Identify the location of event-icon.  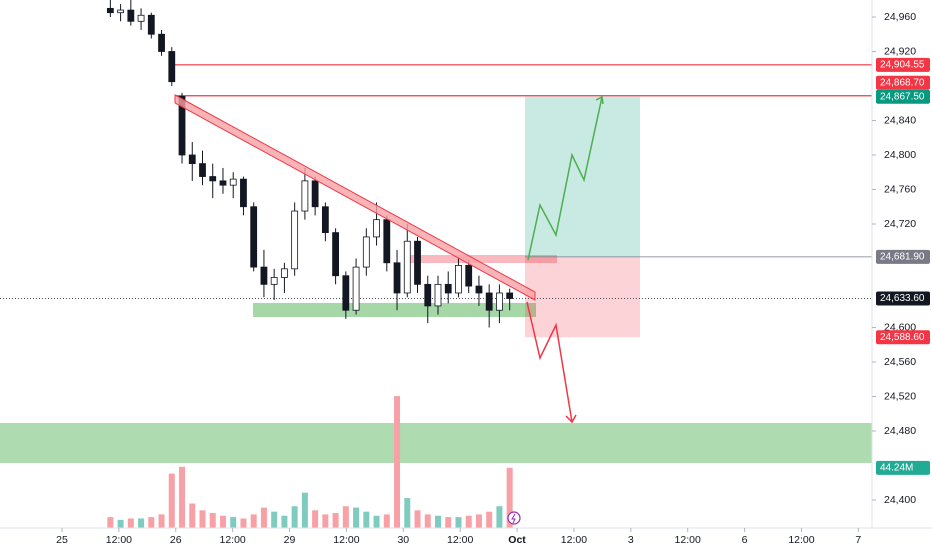
(514, 518).